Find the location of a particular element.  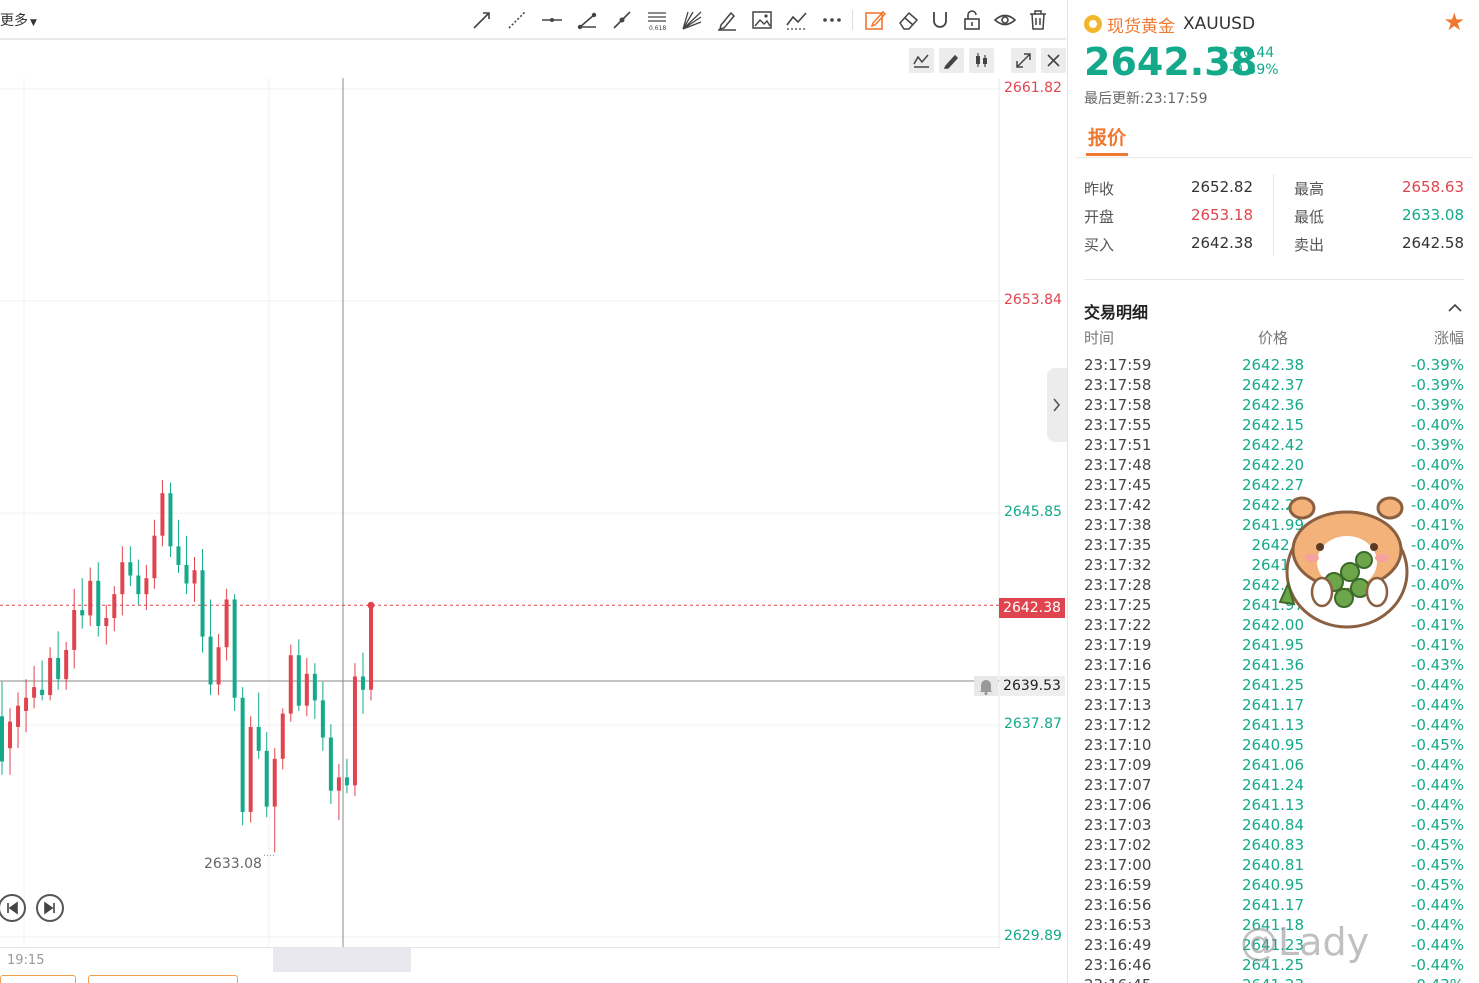

alert-bell-button is located at coordinates (986, 686).